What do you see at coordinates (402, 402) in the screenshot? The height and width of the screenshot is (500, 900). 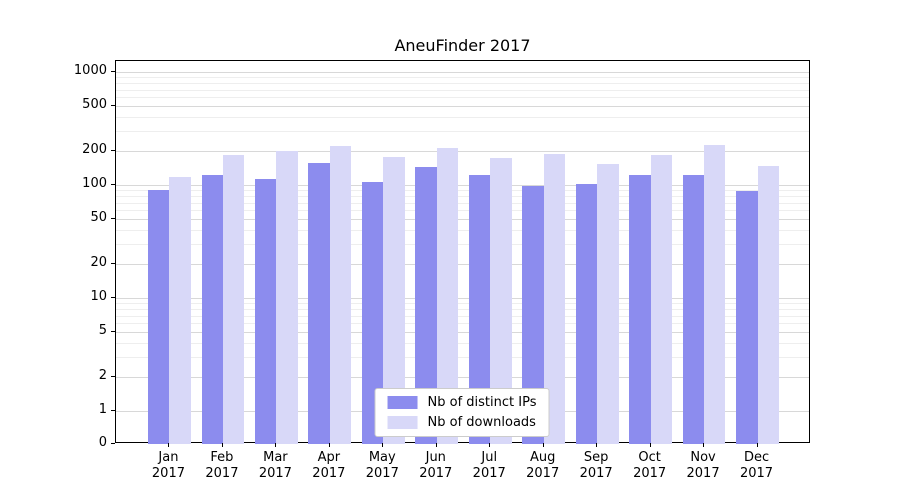 I see `legend-swatch-distinct-ips` at bounding box center [402, 402].